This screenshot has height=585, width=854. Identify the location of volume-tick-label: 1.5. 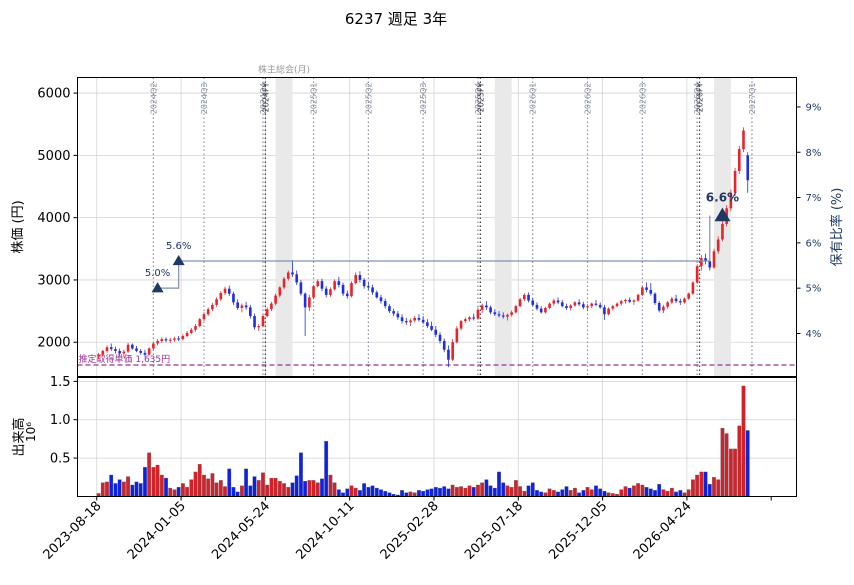
(60, 382).